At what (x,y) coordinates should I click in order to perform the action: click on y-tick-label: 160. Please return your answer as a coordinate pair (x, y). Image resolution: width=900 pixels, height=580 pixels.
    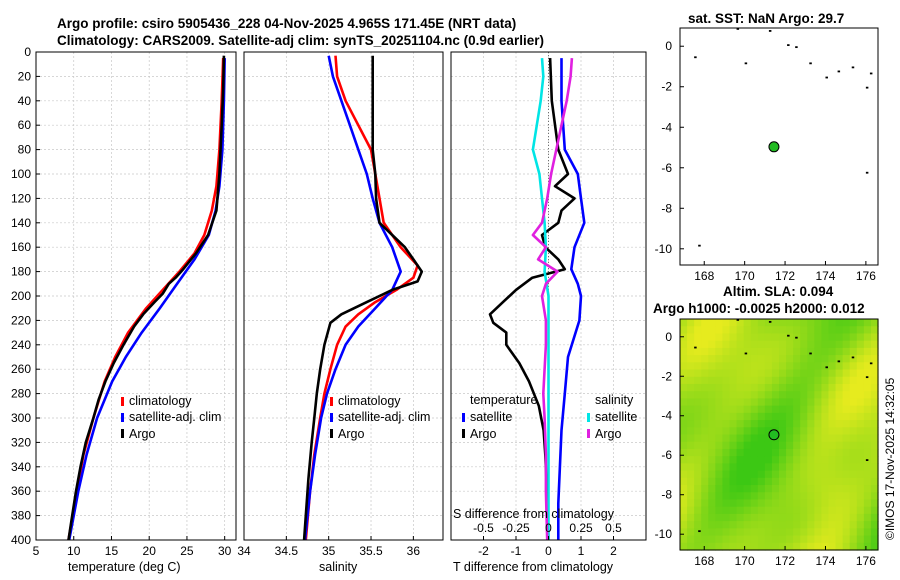
    Looking at the image, I should click on (21, 247).